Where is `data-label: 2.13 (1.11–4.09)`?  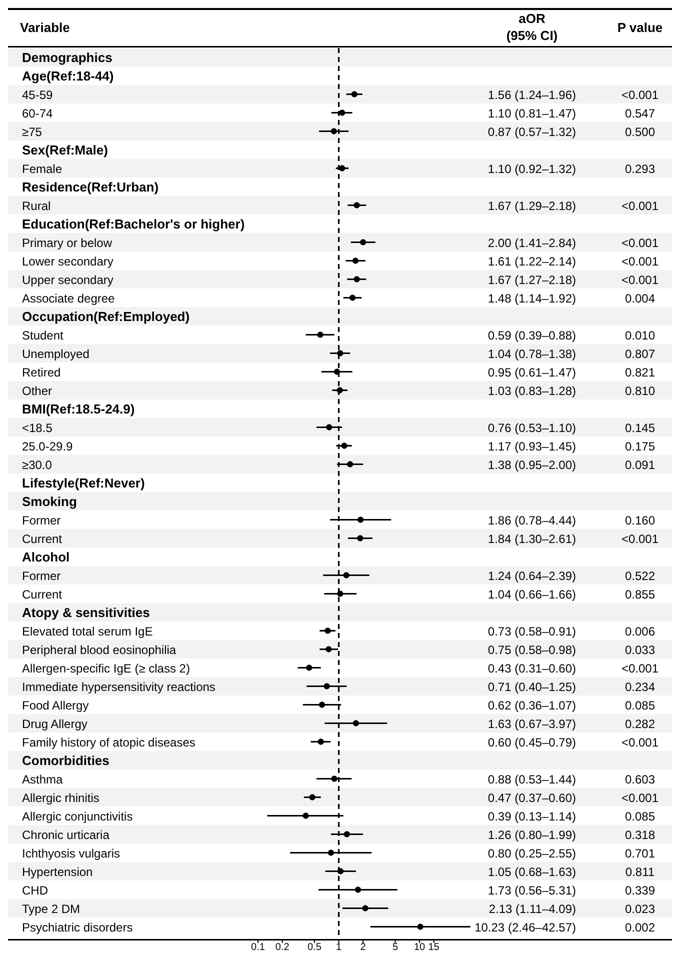 data-label: 2.13 (1.11–4.09) is located at coordinates (532, 909).